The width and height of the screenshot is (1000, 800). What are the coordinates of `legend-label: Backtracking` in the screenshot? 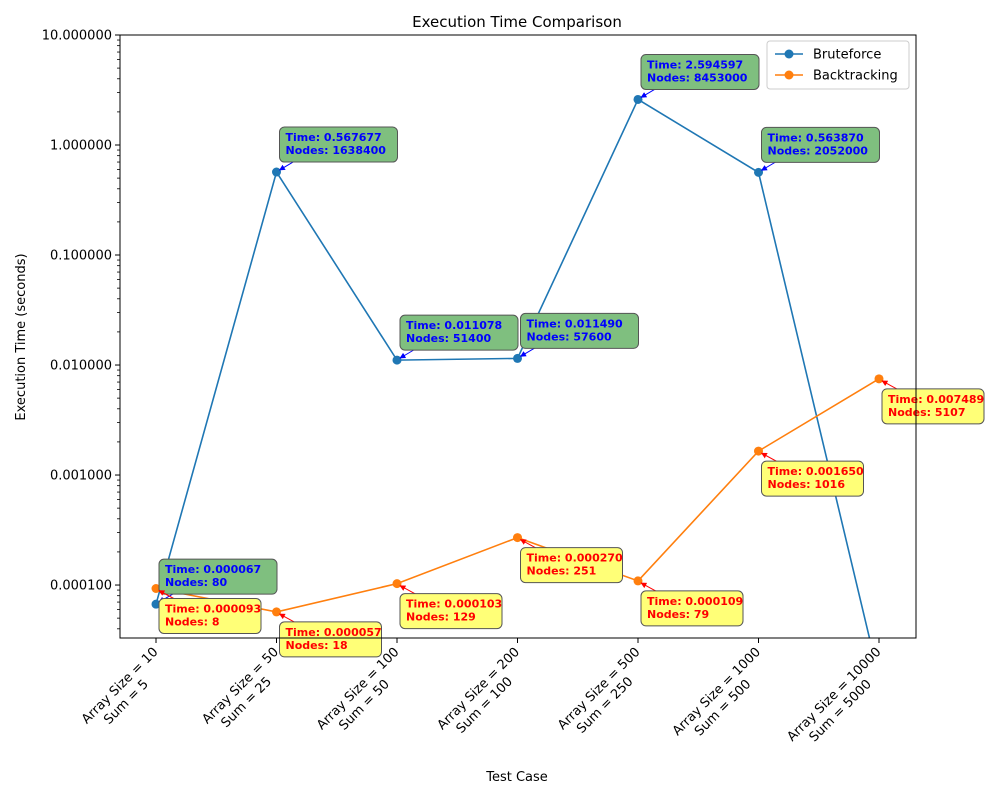 It's located at (855, 76).